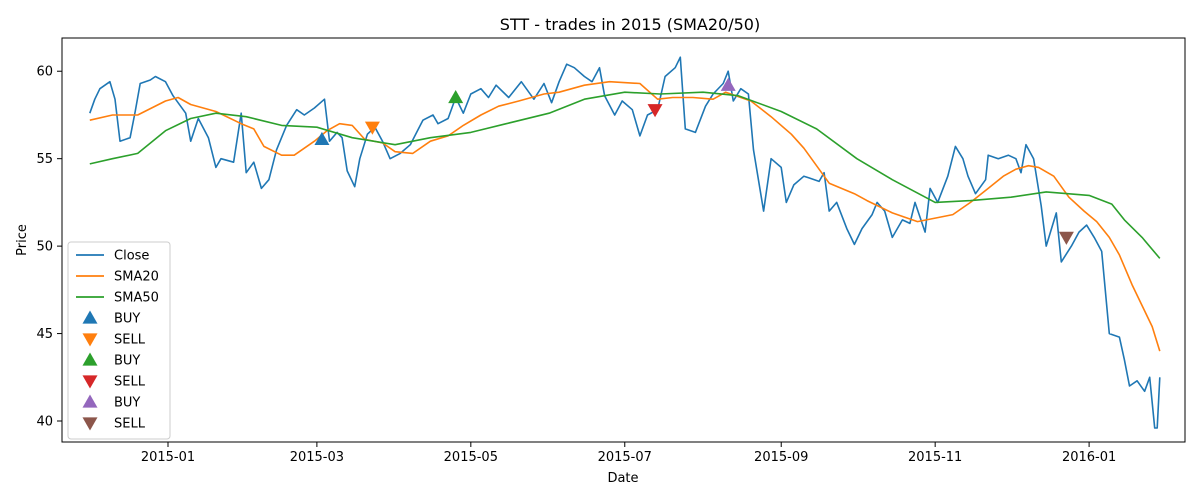 The height and width of the screenshot is (500, 1200). I want to click on x-tick-label: 2015-01, so click(168, 457).